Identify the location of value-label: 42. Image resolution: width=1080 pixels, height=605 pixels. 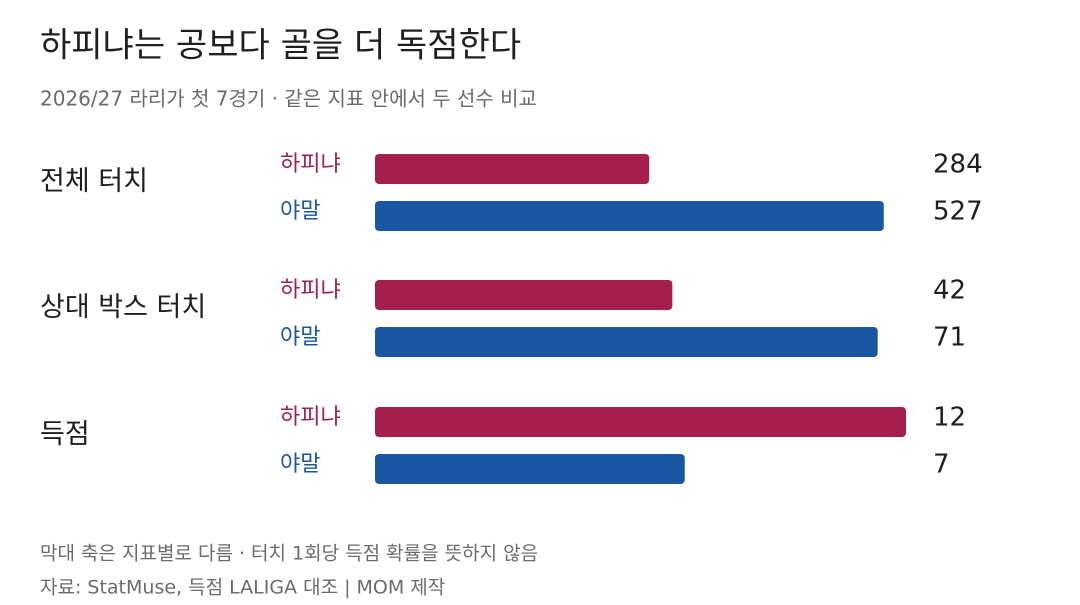
(949, 291).